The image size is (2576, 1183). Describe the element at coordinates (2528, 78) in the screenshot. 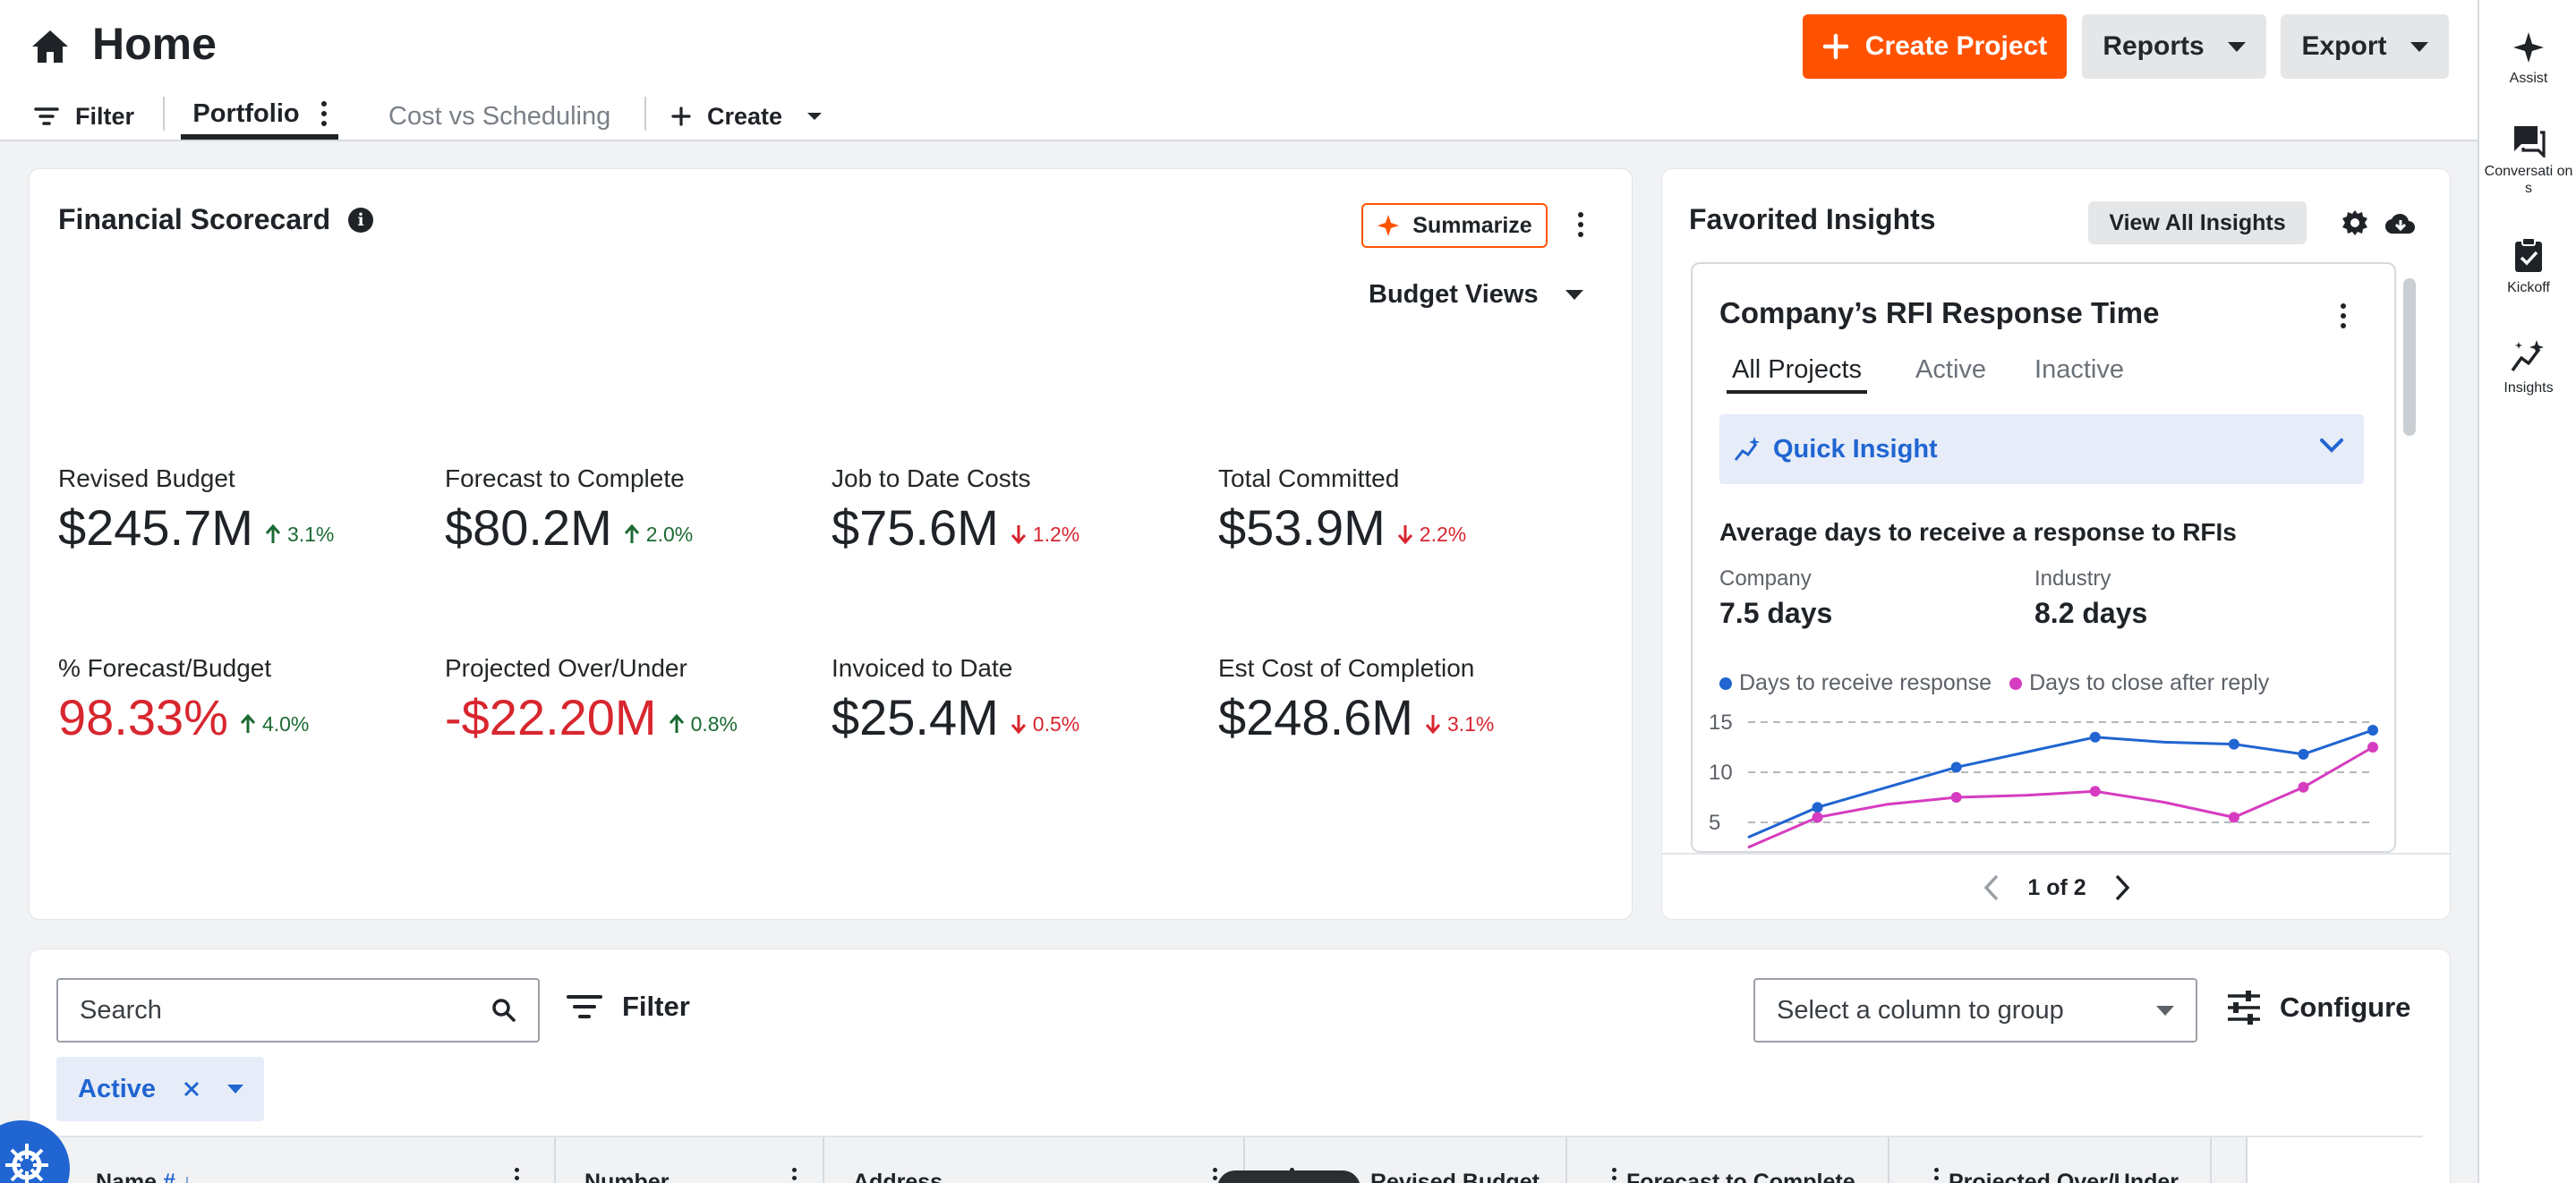

I see `rail-item-label: Assist` at that location.